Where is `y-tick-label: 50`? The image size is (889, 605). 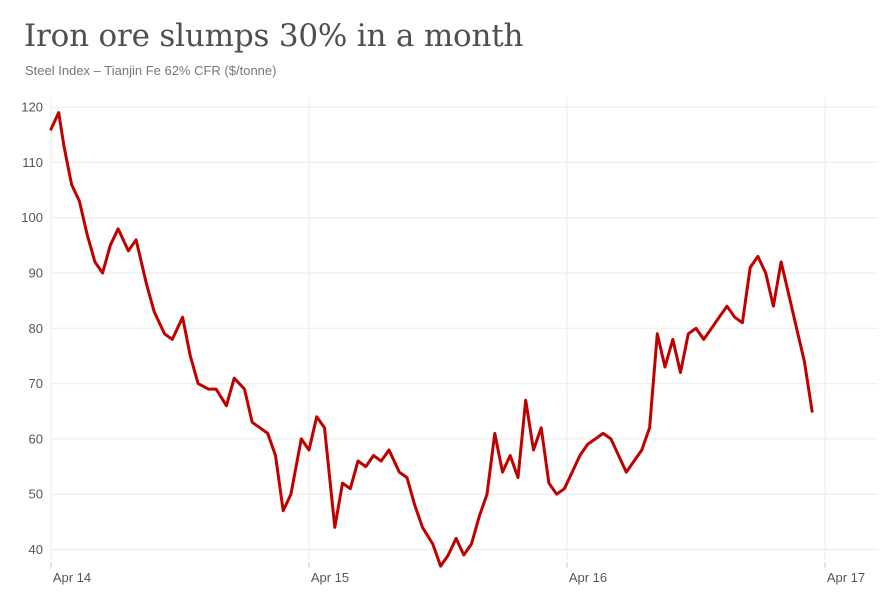 y-tick-label: 50 is located at coordinates (36, 494).